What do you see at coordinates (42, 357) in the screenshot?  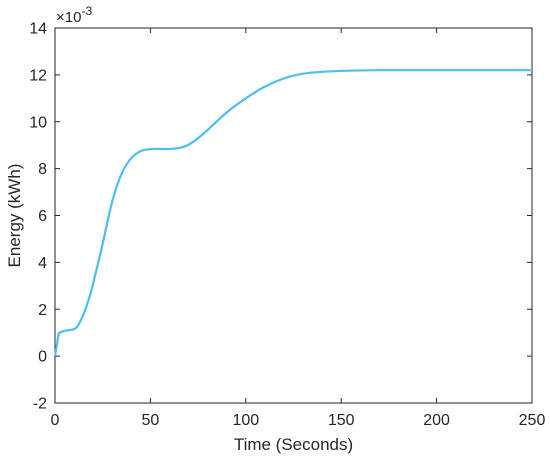 I see `y-tick-label: 0` at bounding box center [42, 357].